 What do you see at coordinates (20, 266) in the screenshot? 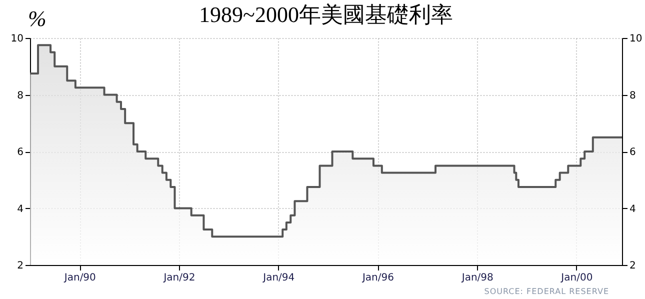
I see `y-tick-label: 2` at bounding box center [20, 266].